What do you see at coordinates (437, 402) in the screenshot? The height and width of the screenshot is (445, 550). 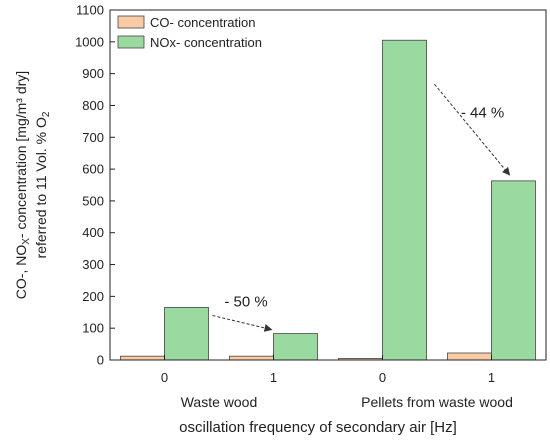 I see `group-label: Pellets from waste wood` at bounding box center [437, 402].